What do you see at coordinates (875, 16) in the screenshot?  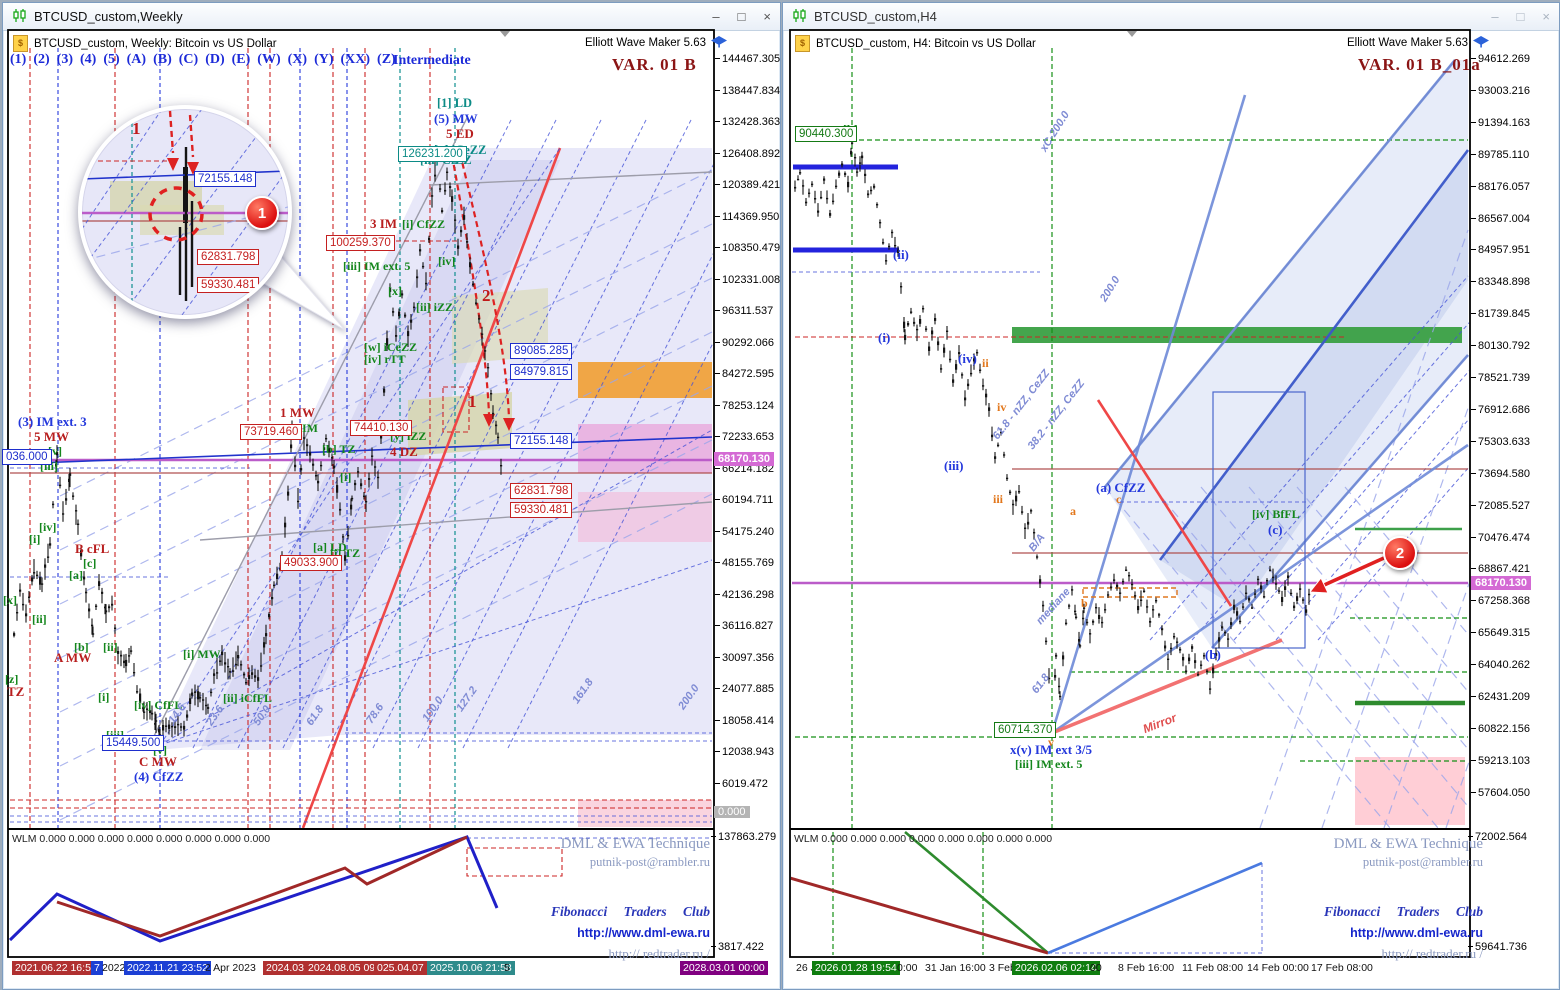 I see `window-title: BTCUSD_custom,H4` at bounding box center [875, 16].